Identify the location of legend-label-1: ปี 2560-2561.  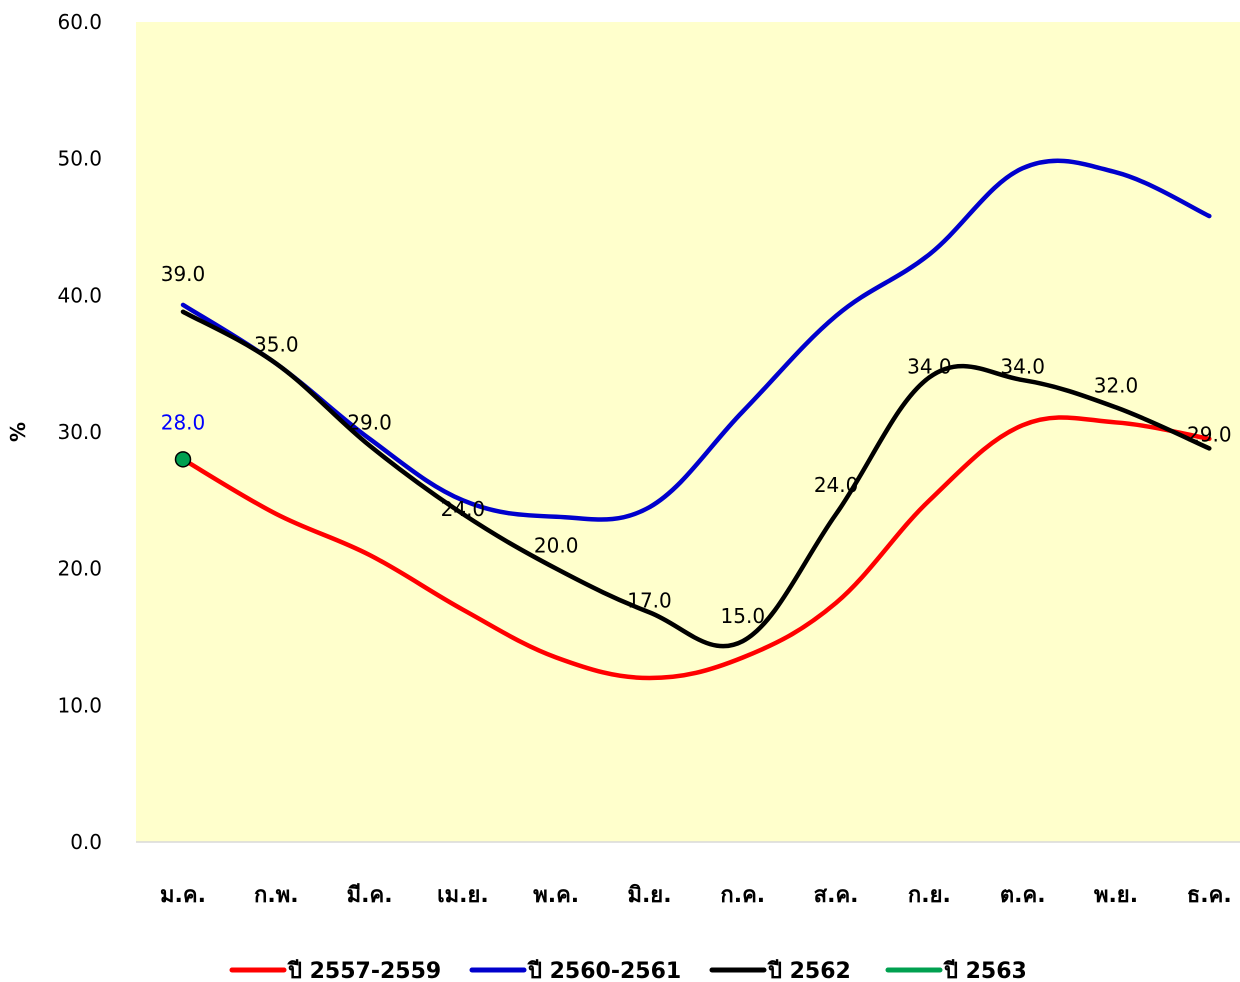
(604, 970).